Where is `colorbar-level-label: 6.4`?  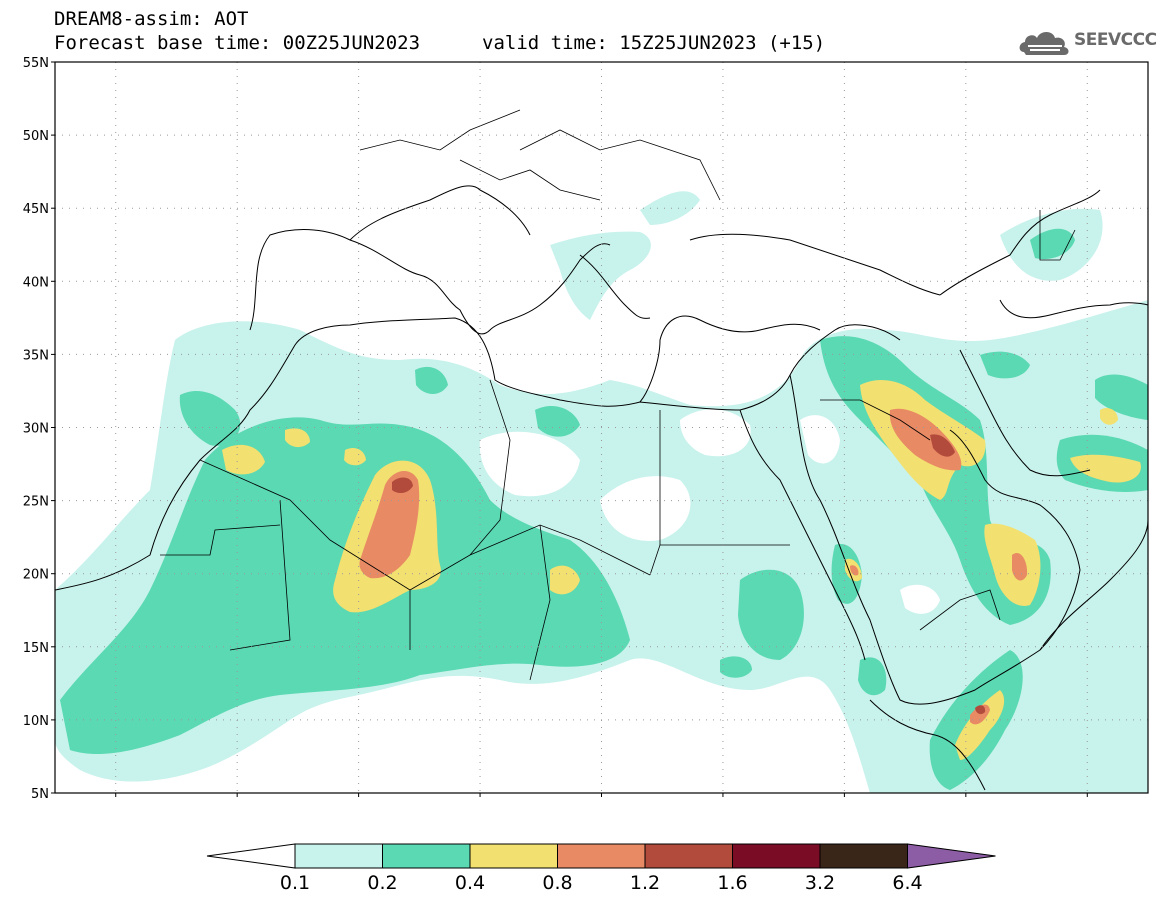 colorbar-level-label: 6.4 is located at coordinates (907, 883).